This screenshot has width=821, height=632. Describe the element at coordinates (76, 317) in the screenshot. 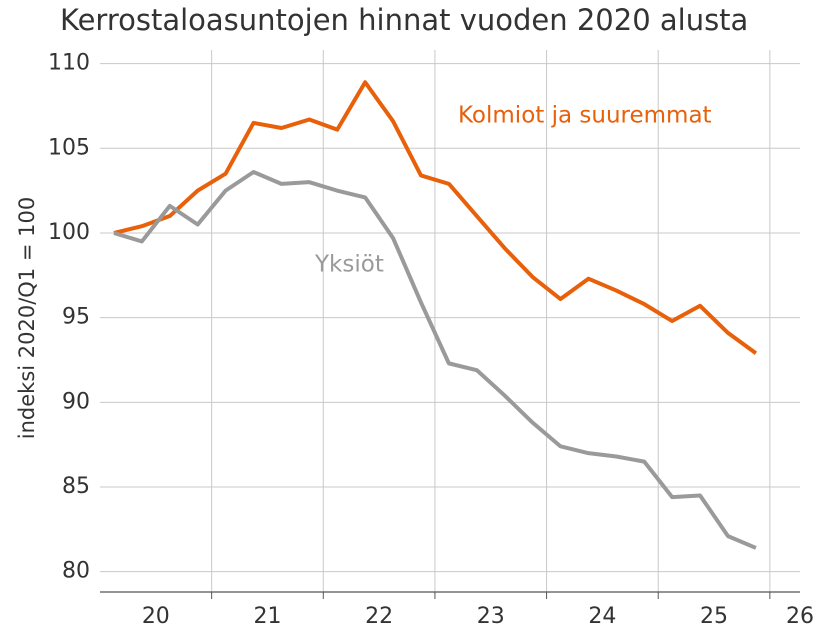

I see `y-tick-label: 95` at that location.